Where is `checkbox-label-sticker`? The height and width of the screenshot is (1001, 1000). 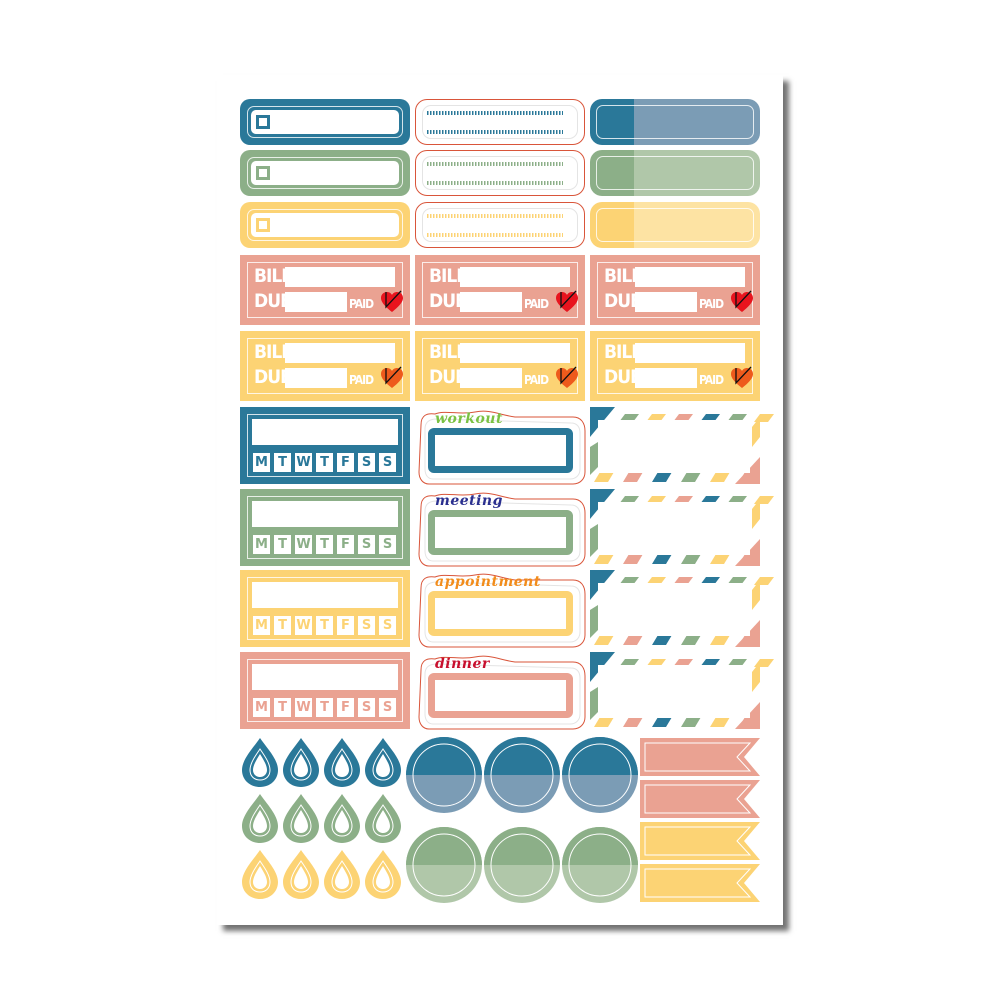
checkbox-label-sticker is located at coordinates (325, 122).